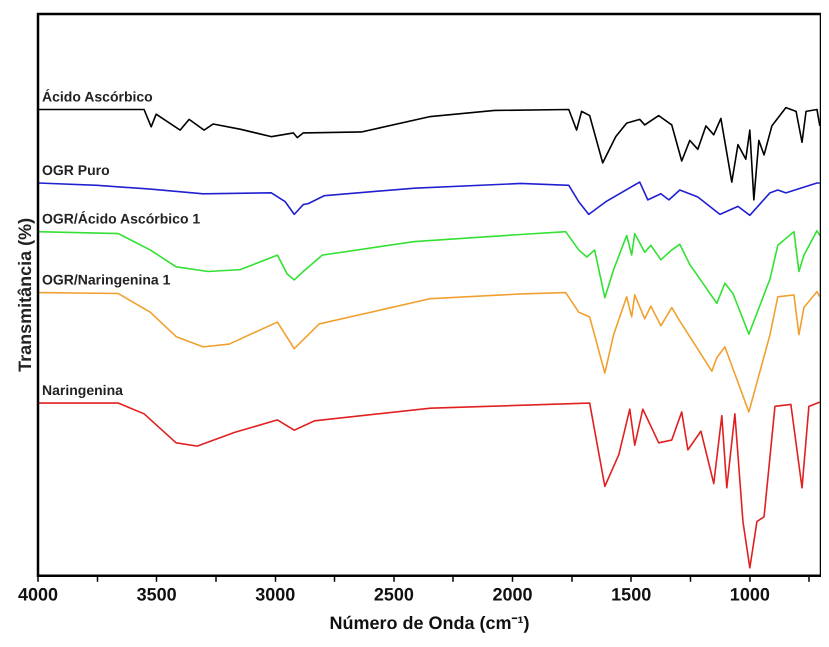 This screenshot has height=647, width=829. I want to click on series-label: OGR/Naringenina 1, so click(106, 279).